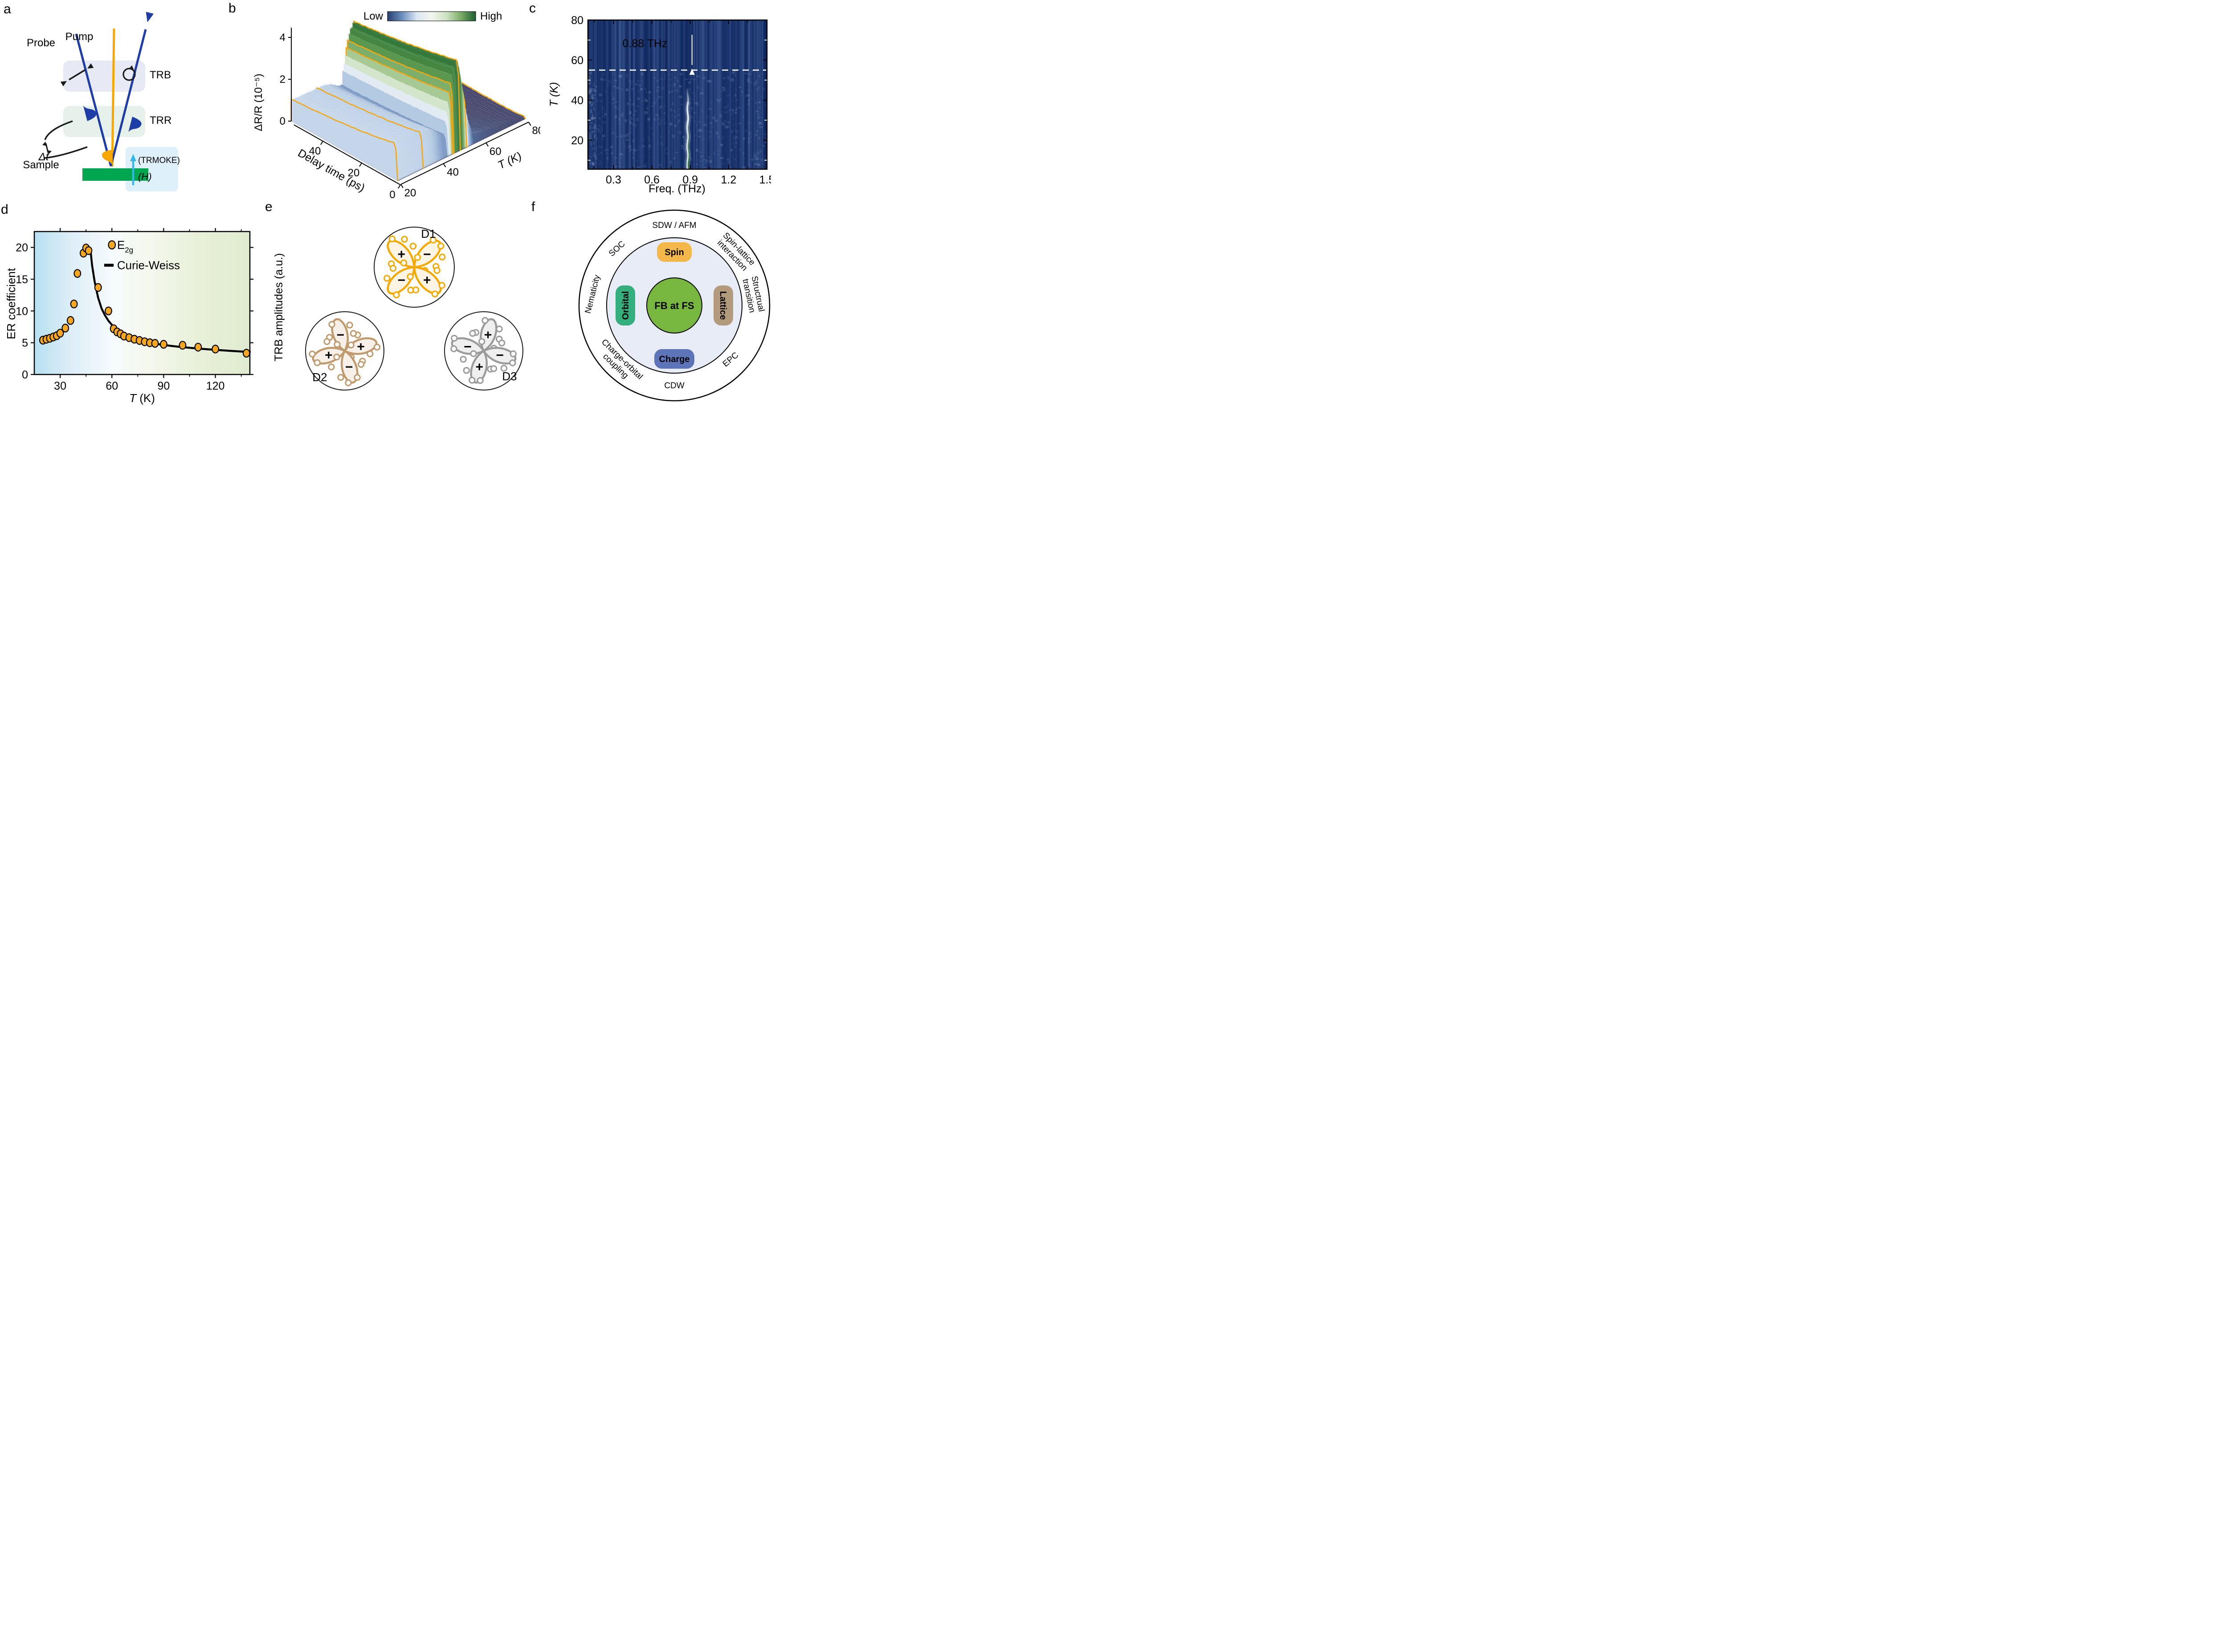  What do you see at coordinates (690, 180) in the screenshot?
I see `svg-text: 0.9` at bounding box center [690, 180].